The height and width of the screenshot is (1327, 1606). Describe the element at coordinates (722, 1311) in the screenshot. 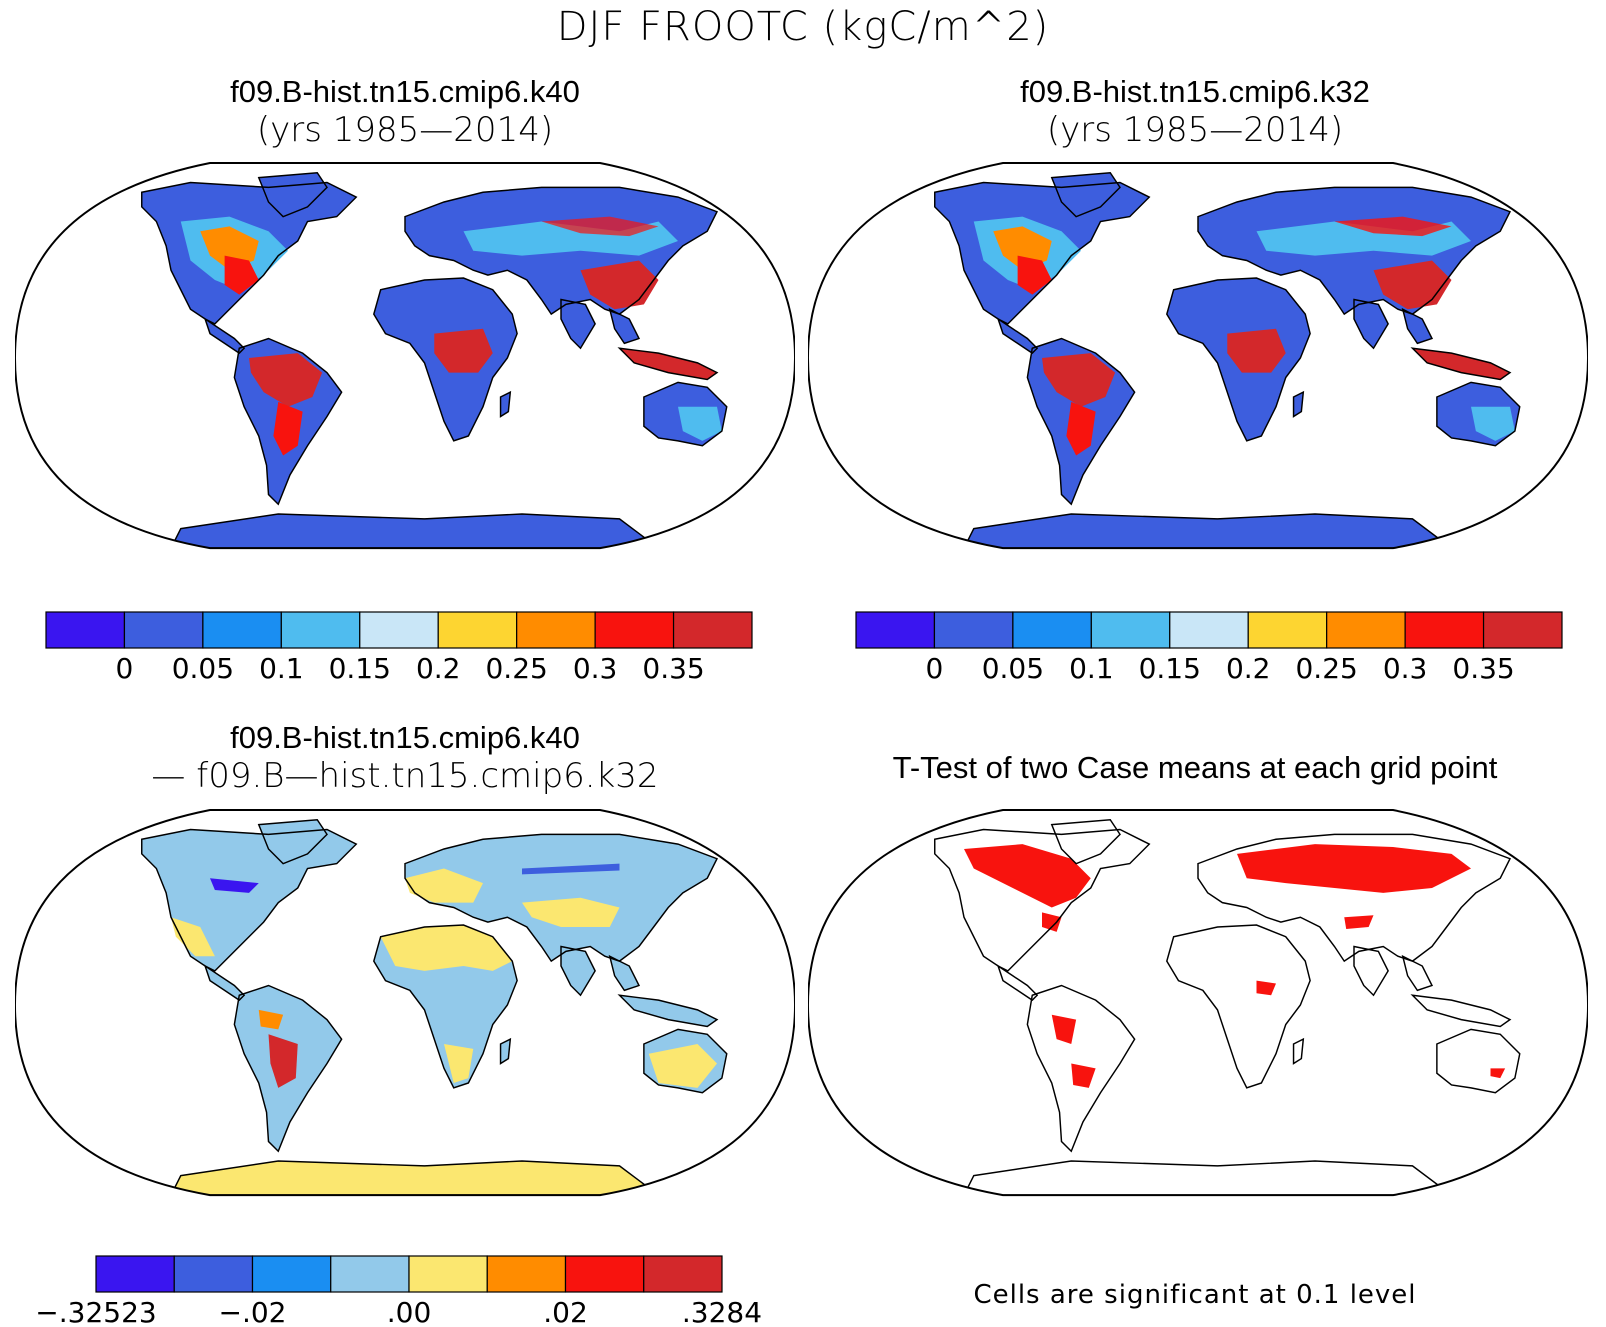

I see `colorbar-tick-label: .3284` at that location.